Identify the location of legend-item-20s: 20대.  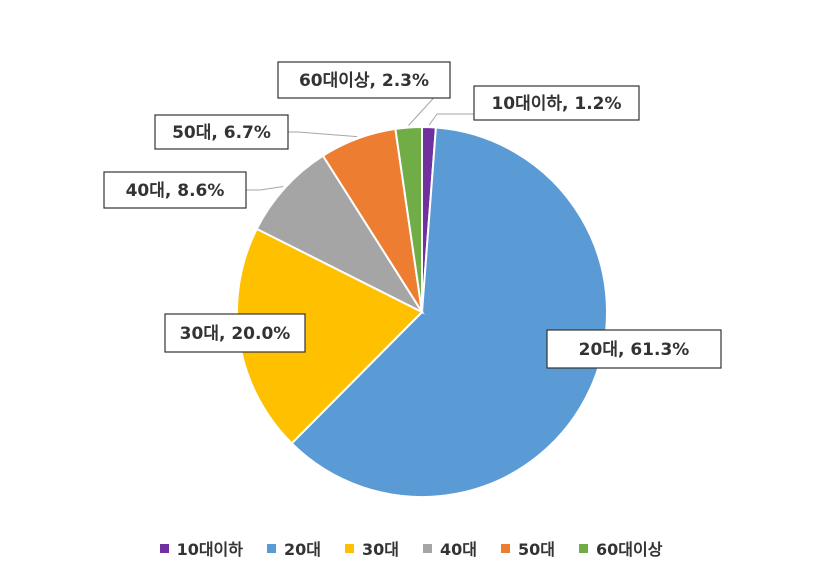
(294, 548).